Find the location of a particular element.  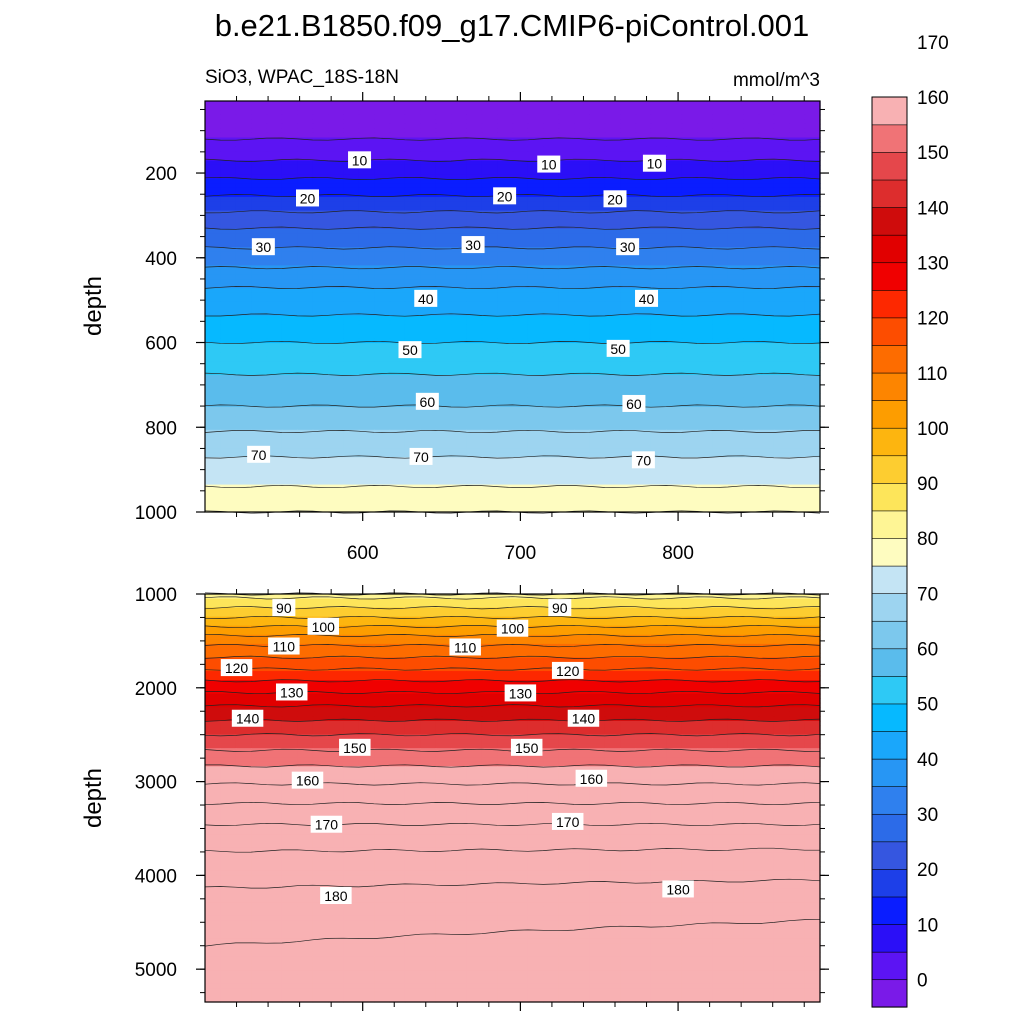

upper-contour-line is located at coordinates (512, 486).